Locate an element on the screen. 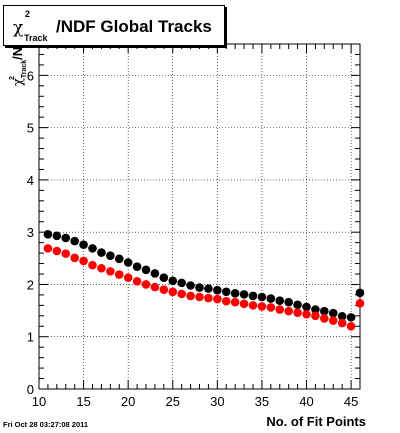  y-tick-label: 5 is located at coordinates (30, 128).